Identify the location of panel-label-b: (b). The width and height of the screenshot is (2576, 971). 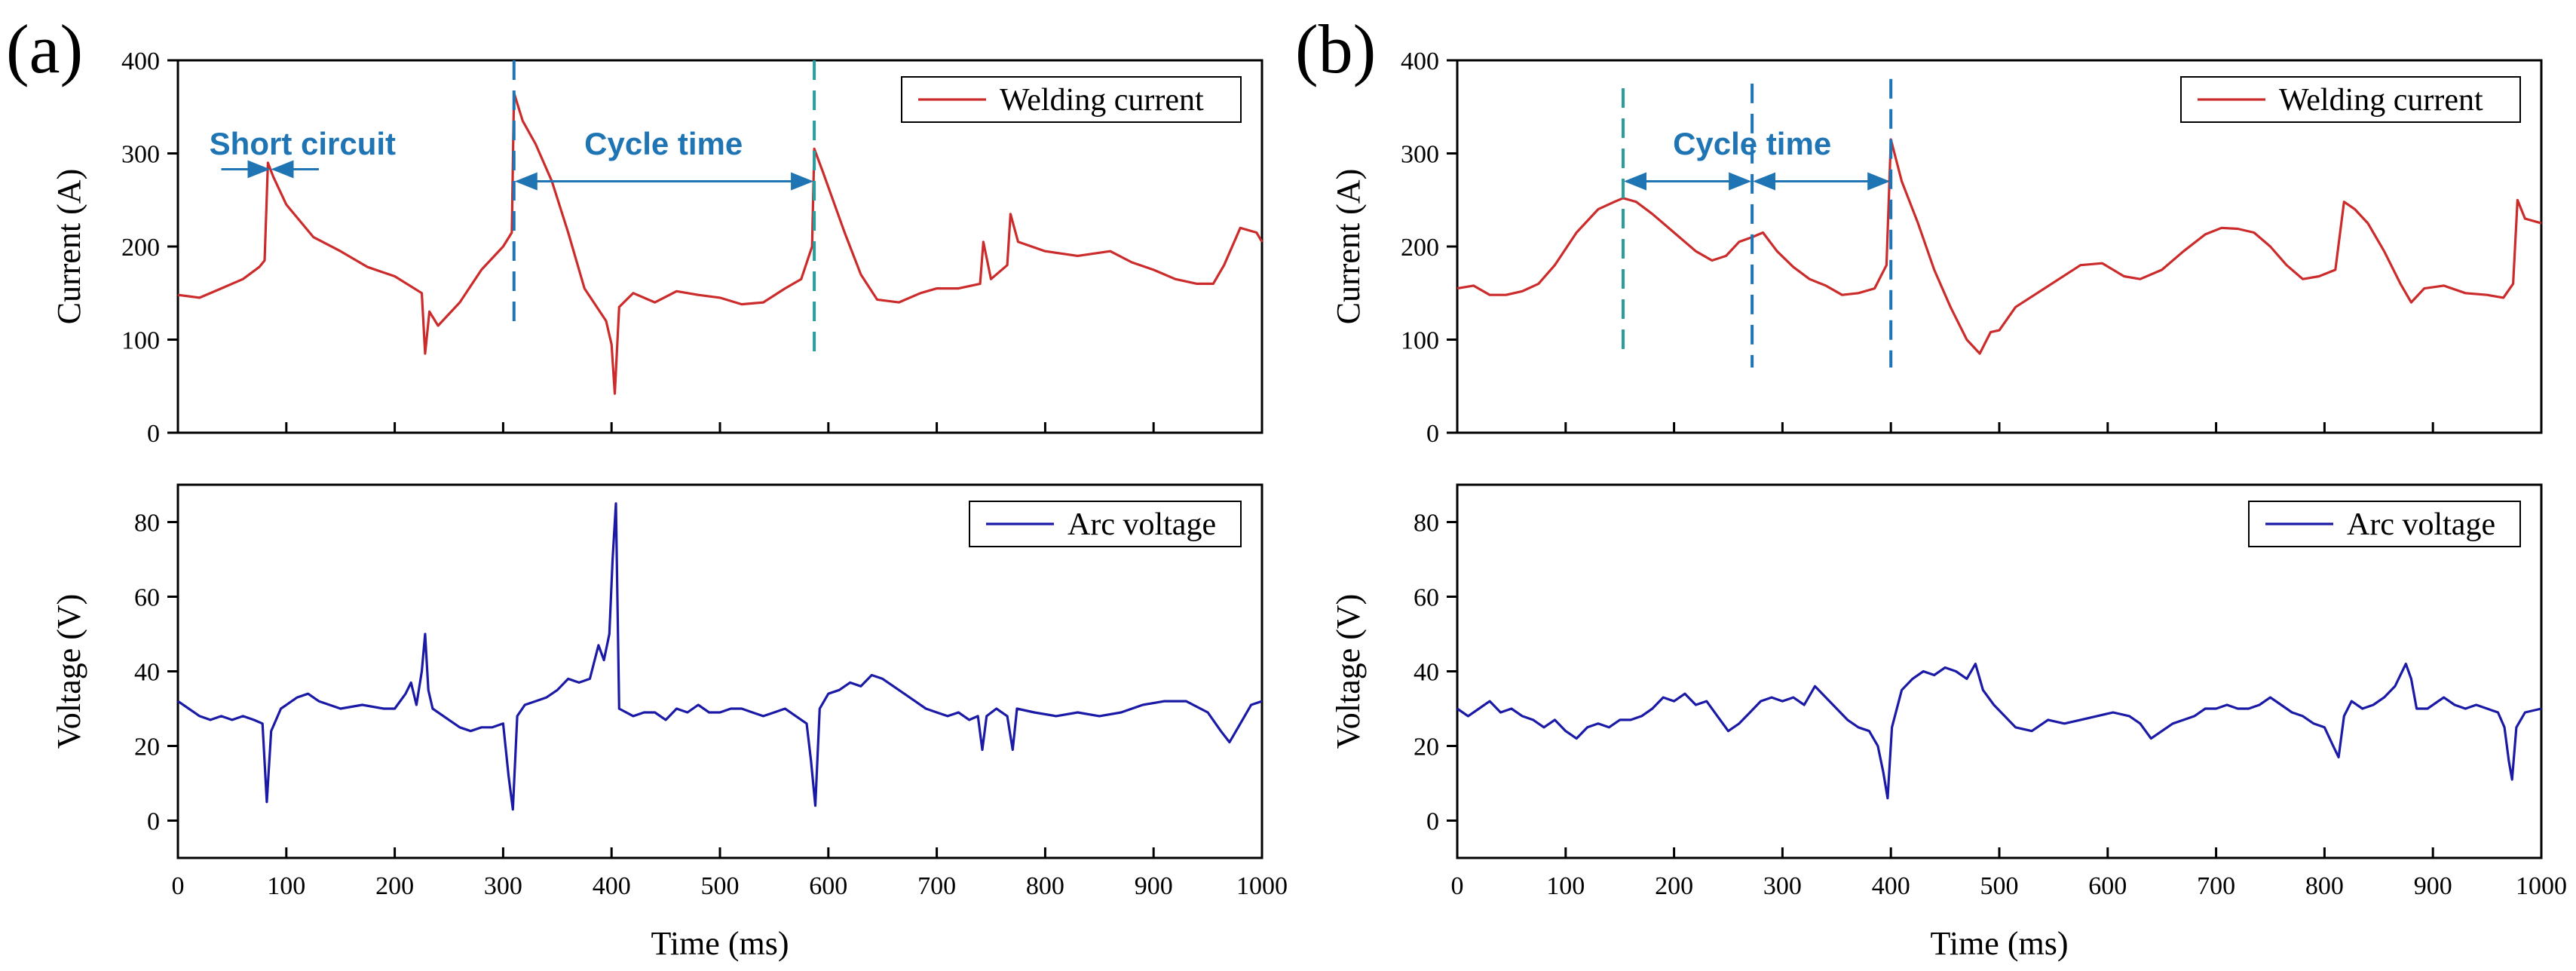
(1335, 49).